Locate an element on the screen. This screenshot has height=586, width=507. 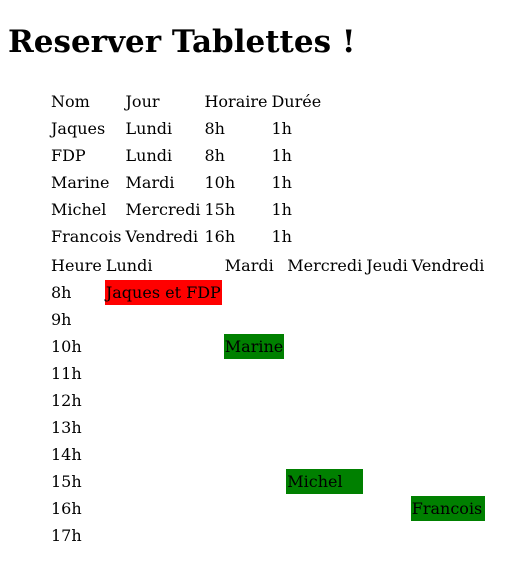
hour-label: 9h is located at coordinates (61, 319).